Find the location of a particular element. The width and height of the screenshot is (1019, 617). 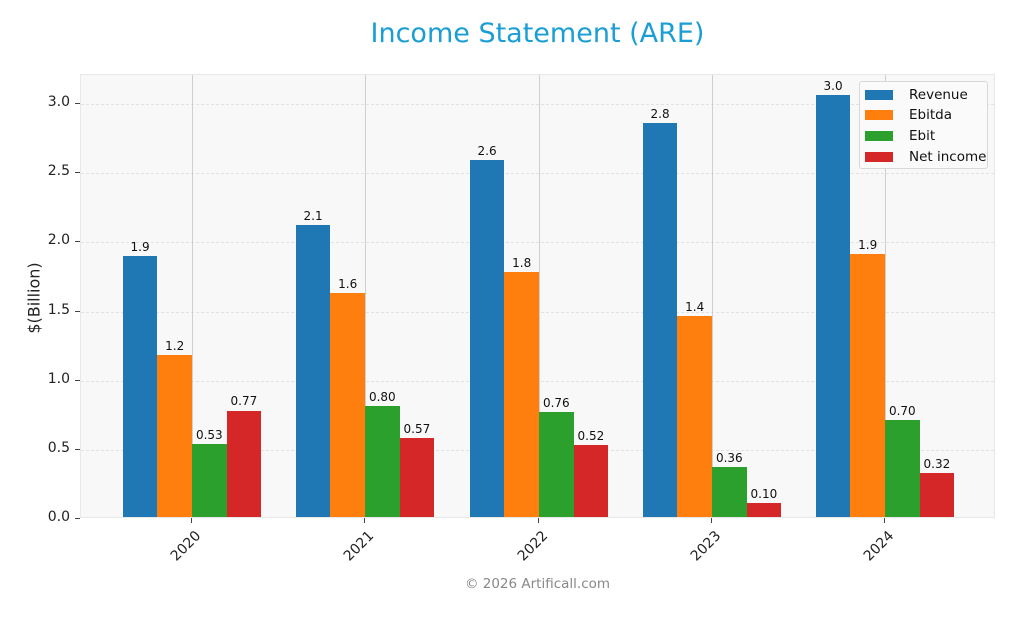

legend-item-ebit: Ebit is located at coordinates (900, 136).